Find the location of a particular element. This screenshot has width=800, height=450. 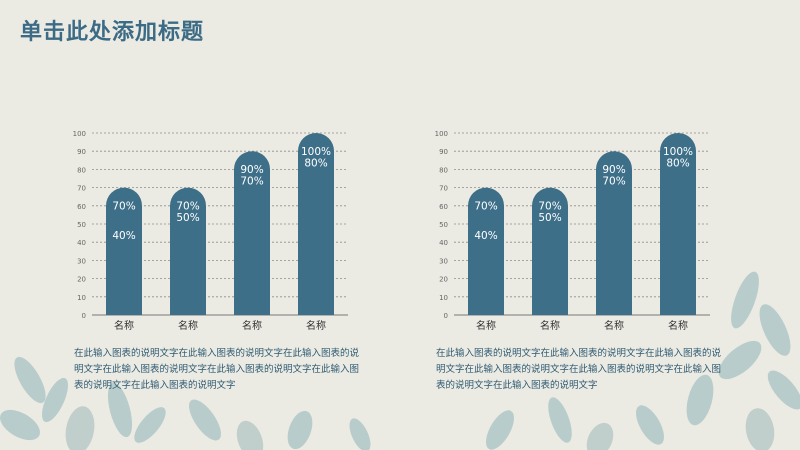

page-title: 单击此处添加标题 is located at coordinates (112, 32).